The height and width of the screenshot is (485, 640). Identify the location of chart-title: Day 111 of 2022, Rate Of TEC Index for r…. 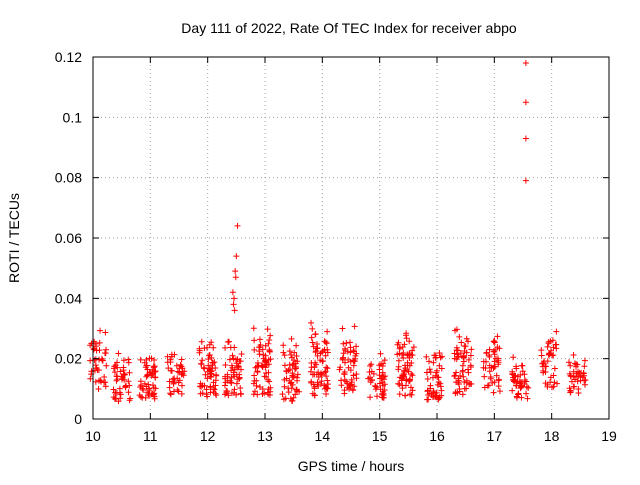
(349, 28).